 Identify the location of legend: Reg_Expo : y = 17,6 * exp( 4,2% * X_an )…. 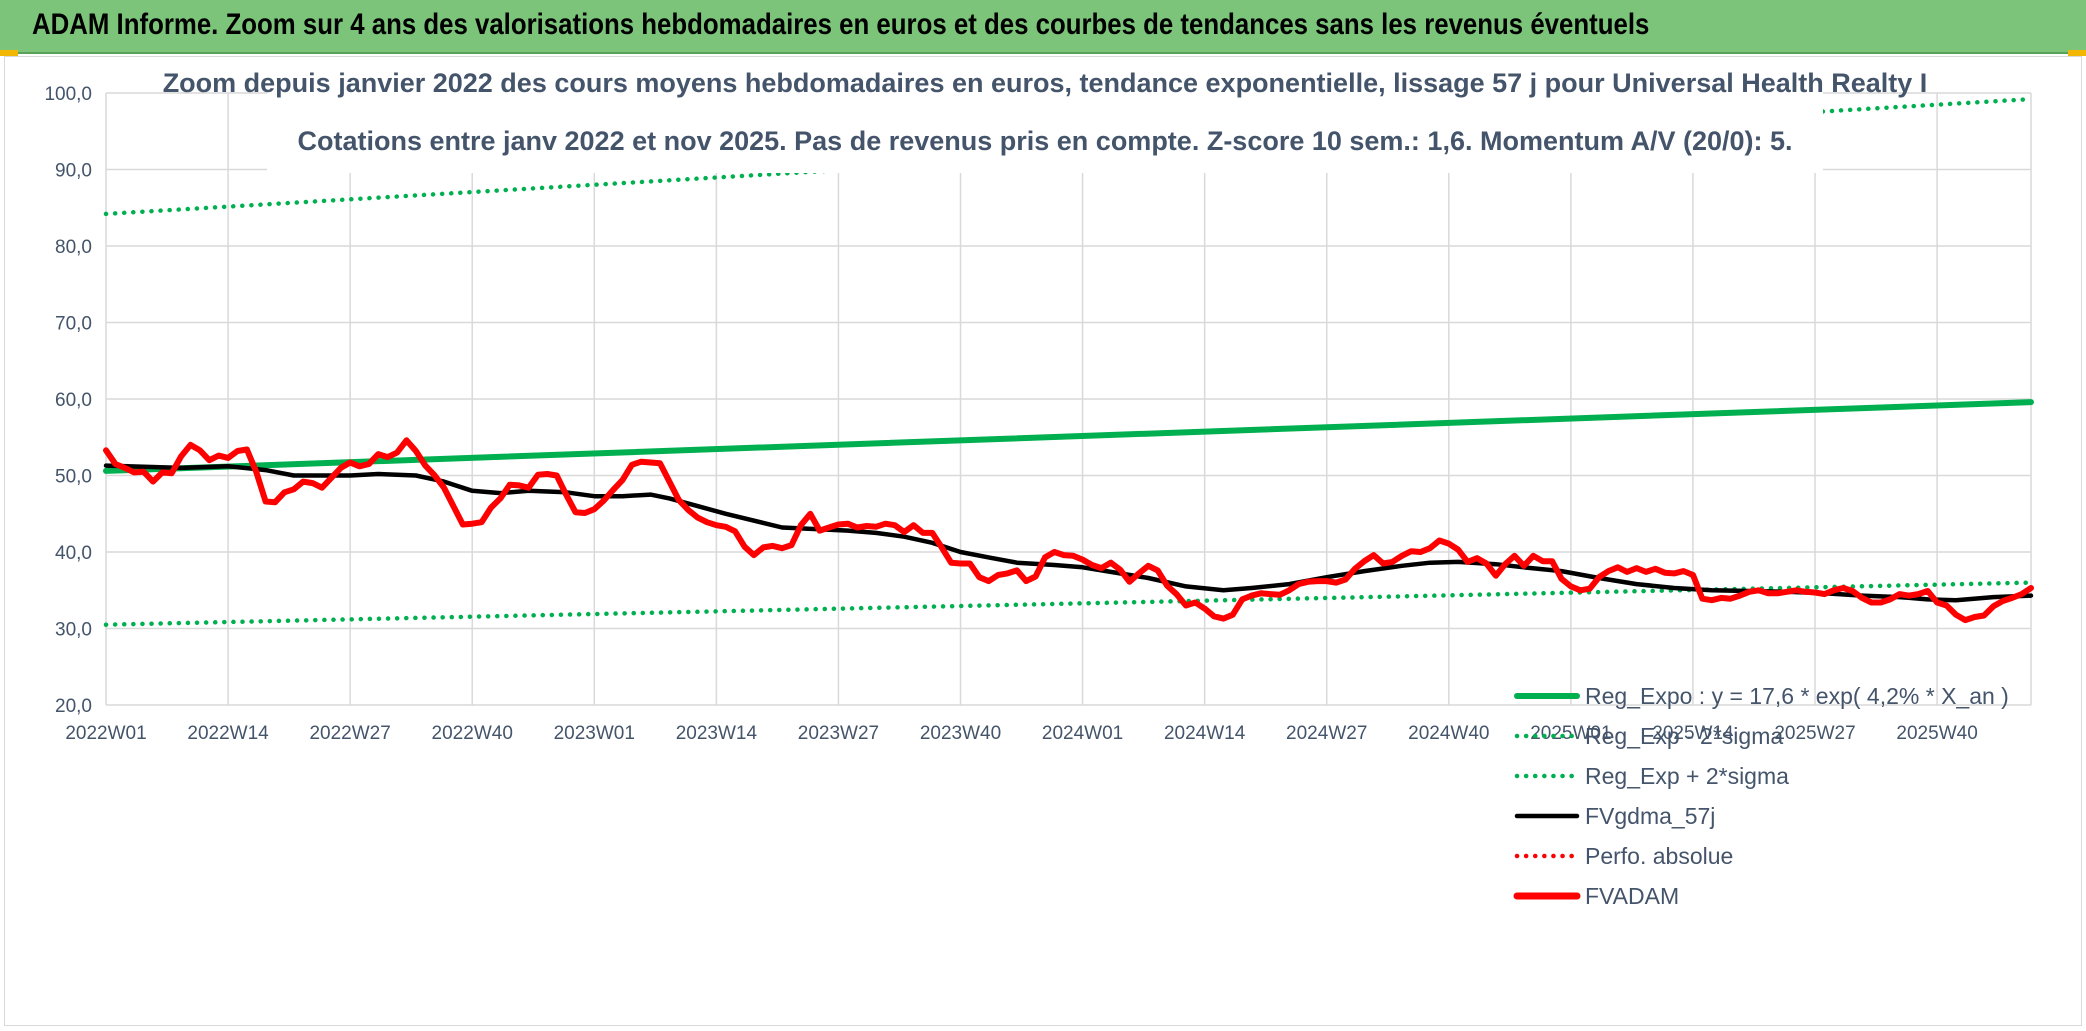
(1761, 796).